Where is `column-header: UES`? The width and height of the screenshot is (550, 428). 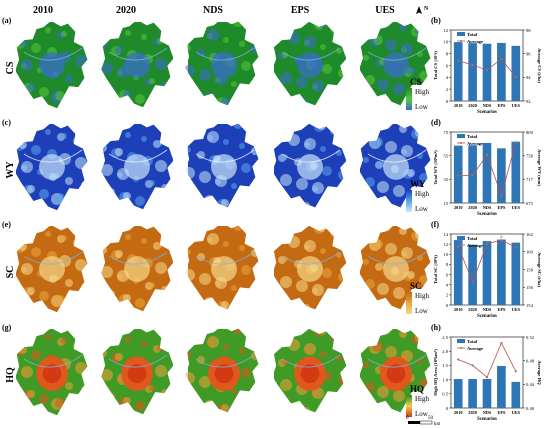 column-header: UES is located at coordinates (385, 10).